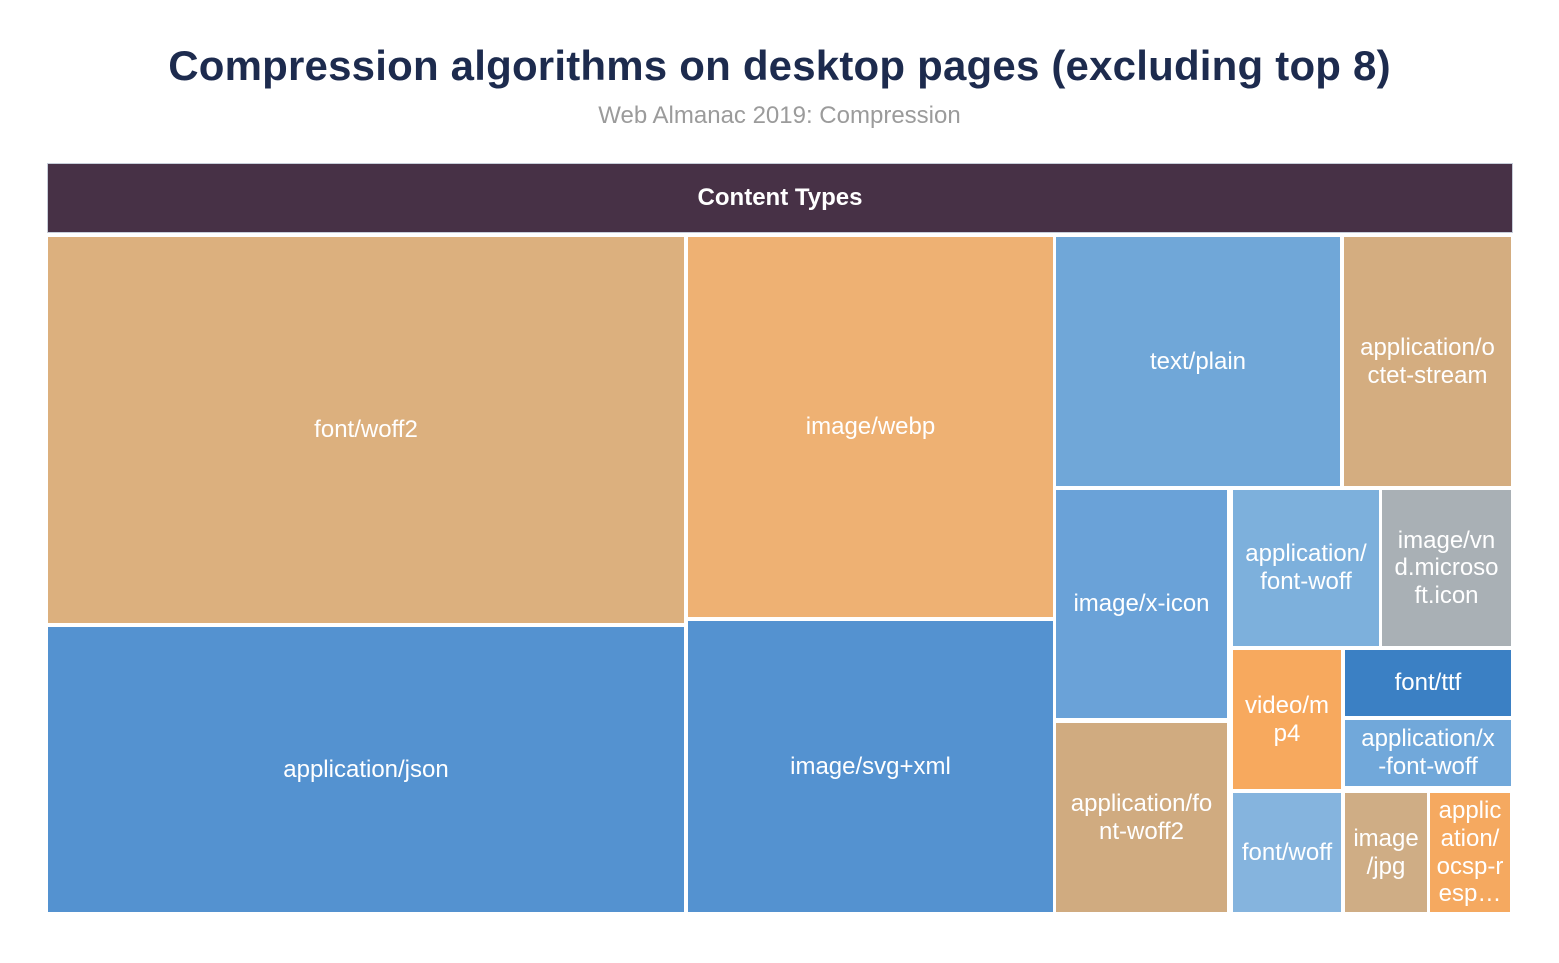 Image resolution: width=1559 pixels, height=963 pixels. I want to click on treemap-tile-label: image/x-icon, so click(1141, 604).